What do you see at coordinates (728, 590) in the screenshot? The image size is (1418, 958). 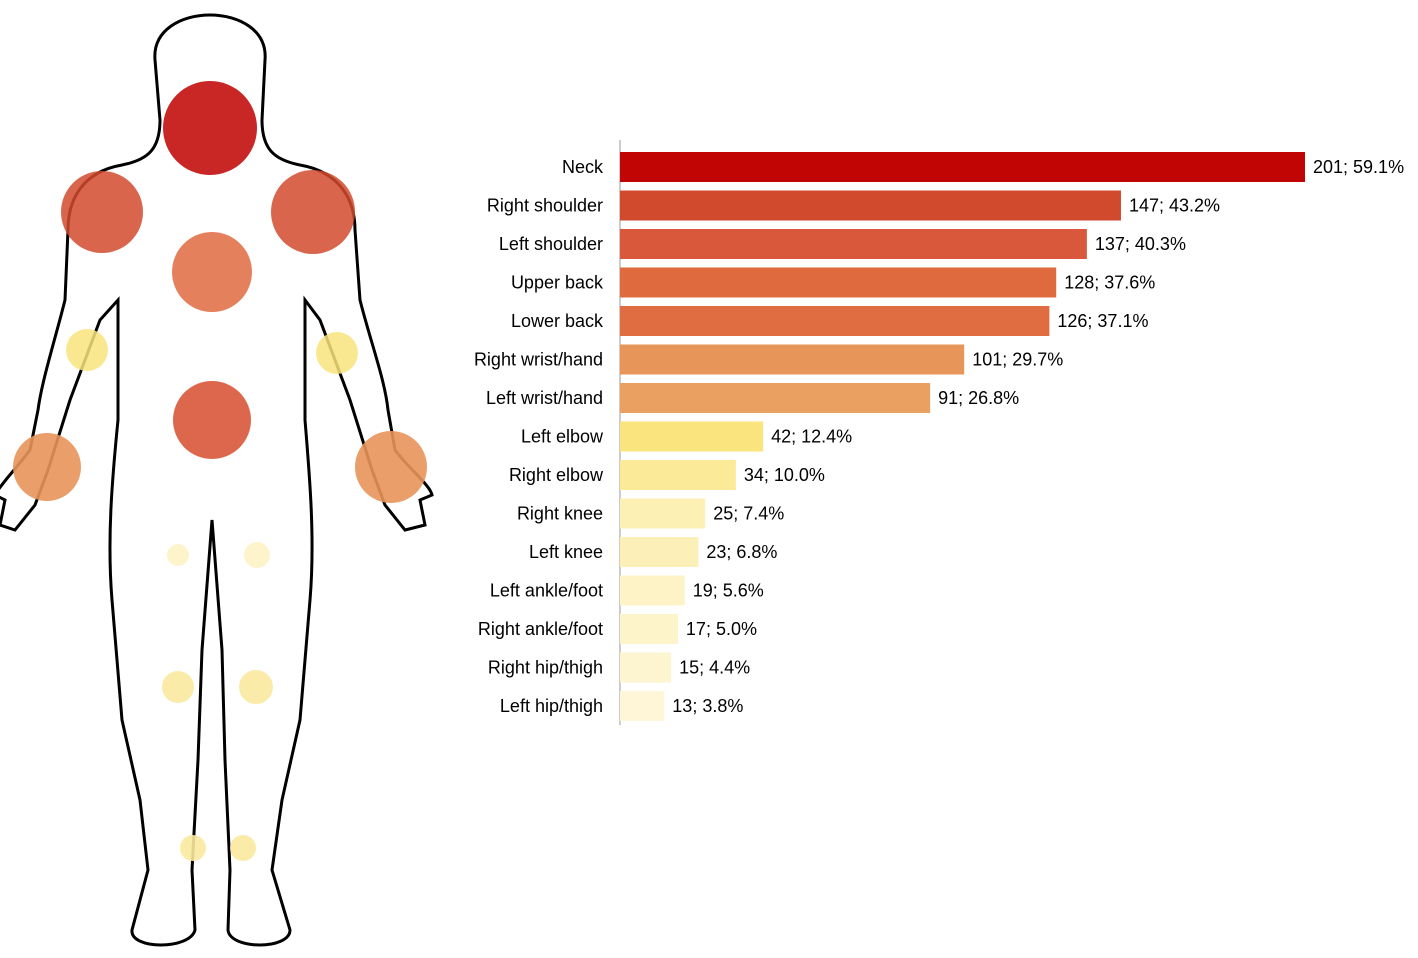 I see `value-label: 19; 5.6%` at bounding box center [728, 590].